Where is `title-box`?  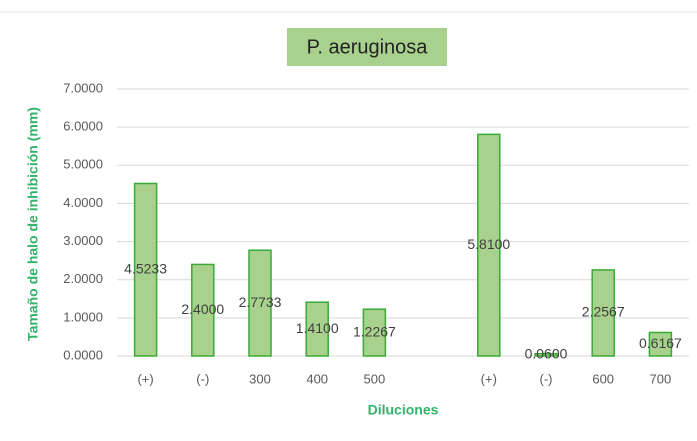 title-box is located at coordinates (367, 47).